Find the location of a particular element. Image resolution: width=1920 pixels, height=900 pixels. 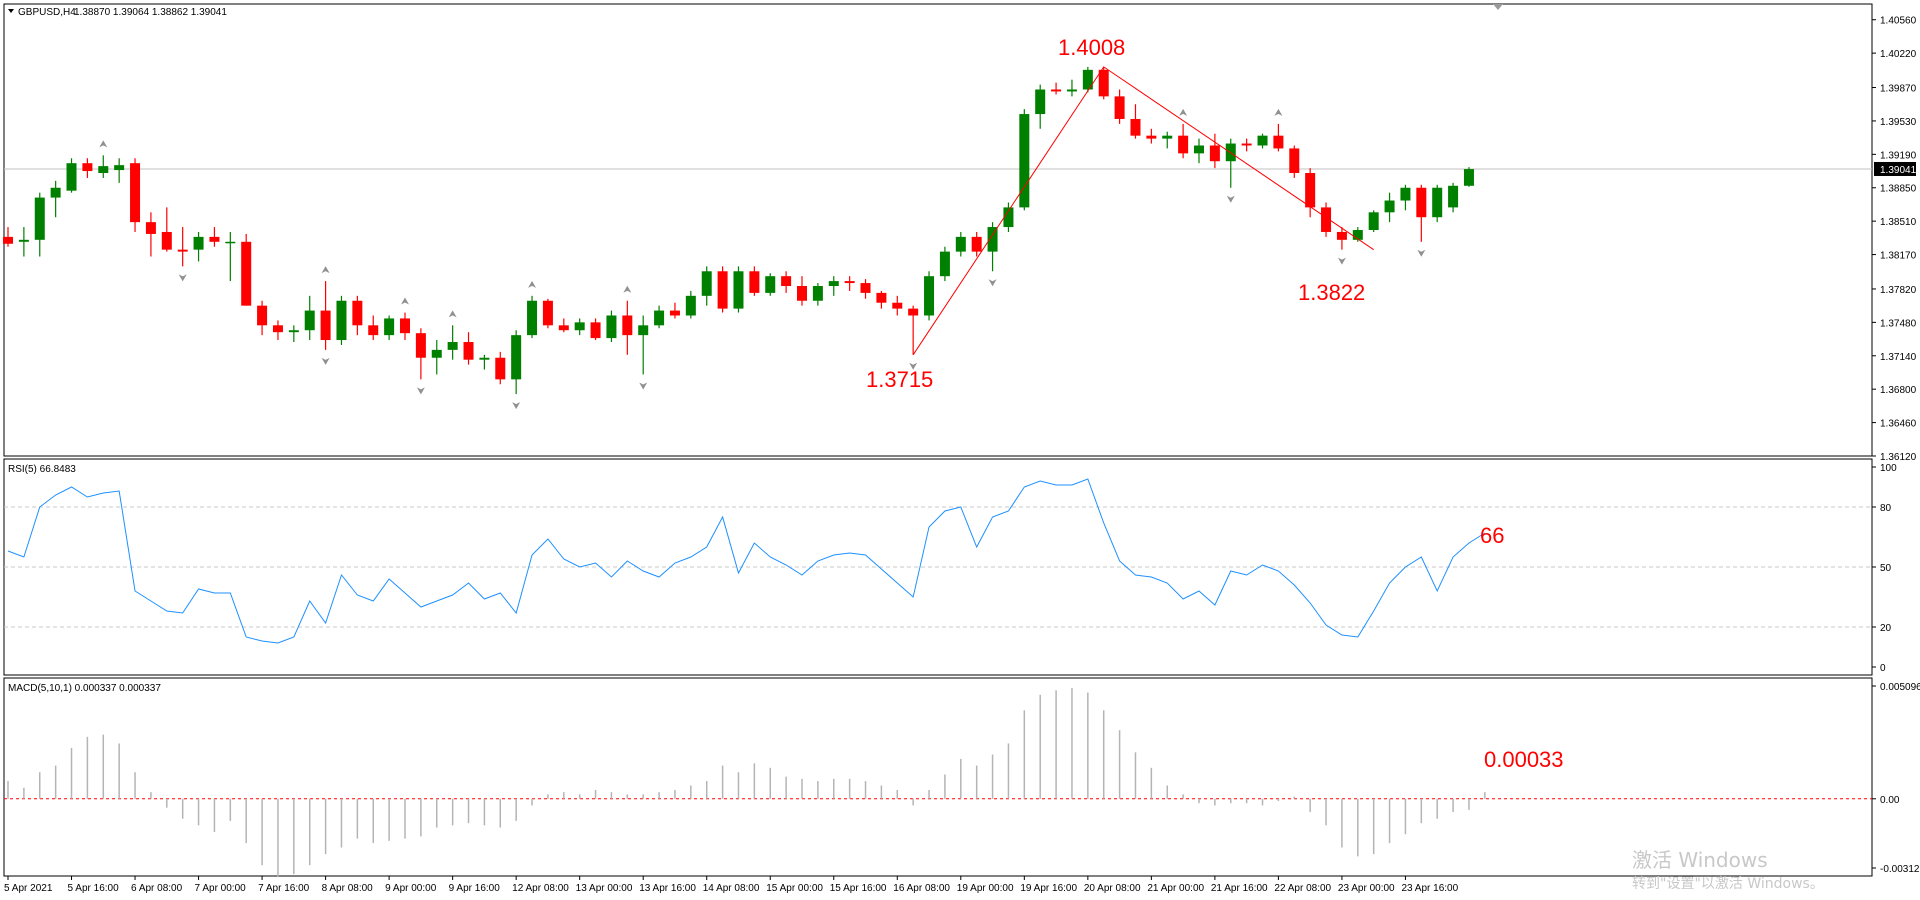

rsi-axis-label: 0 is located at coordinates (1883, 668).